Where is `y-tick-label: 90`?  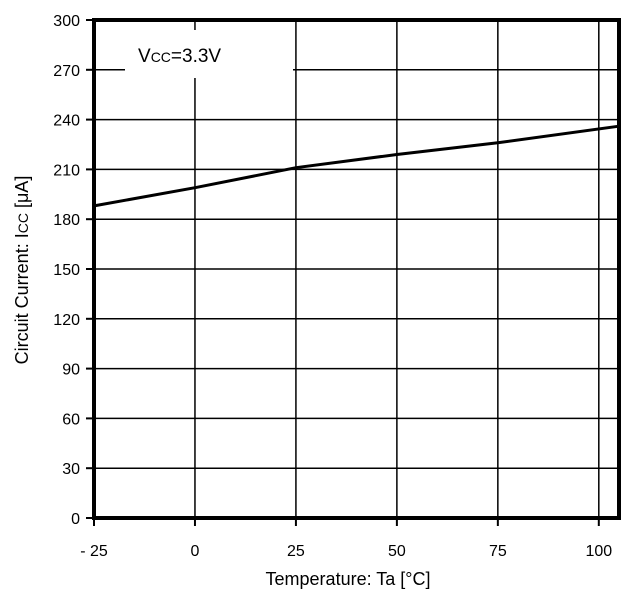
y-tick-label: 90 is located at coordinates (71, 370).